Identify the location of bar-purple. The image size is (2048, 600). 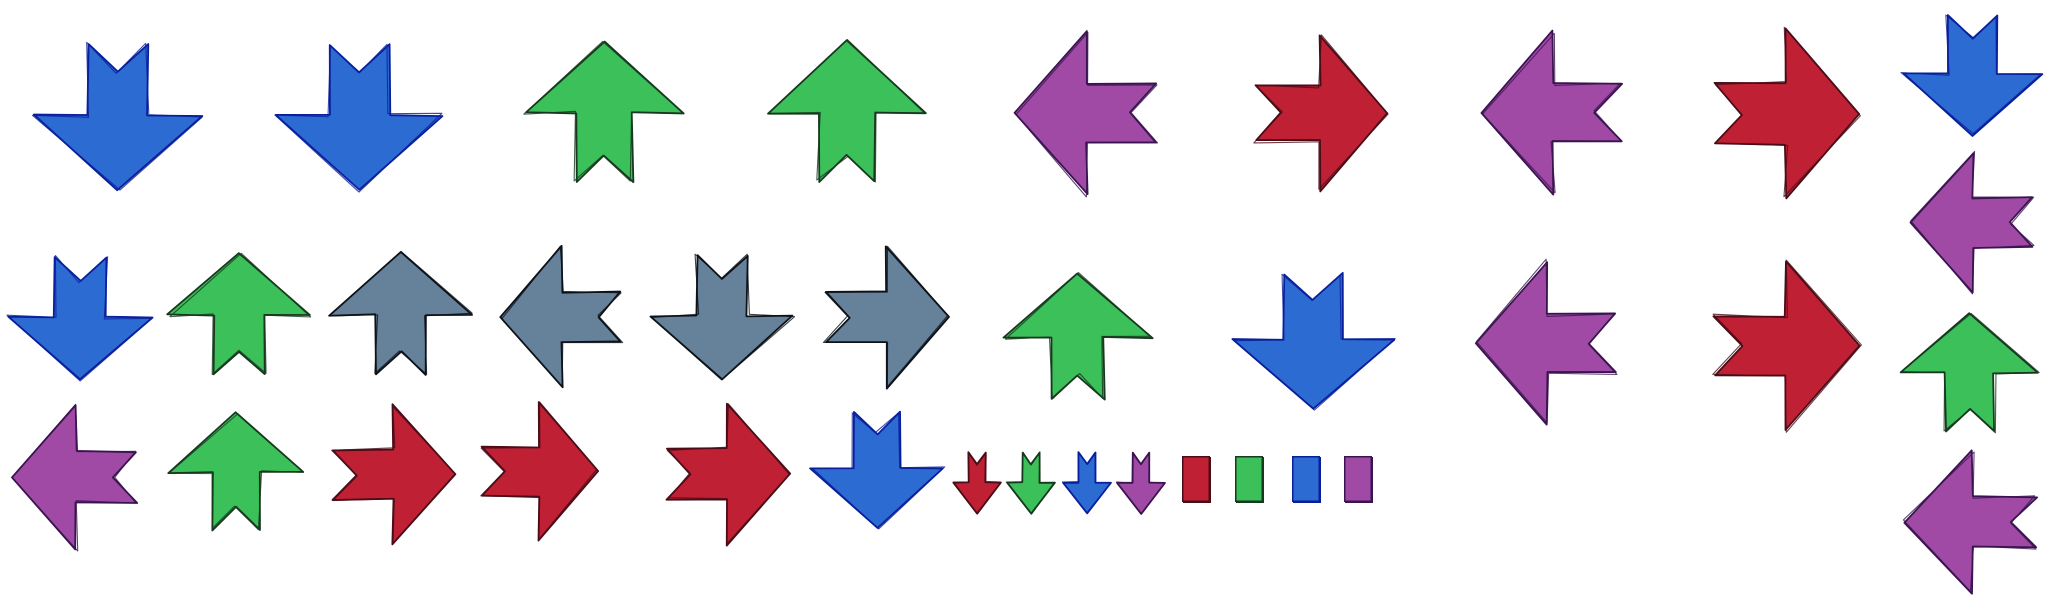
(1358, 479).